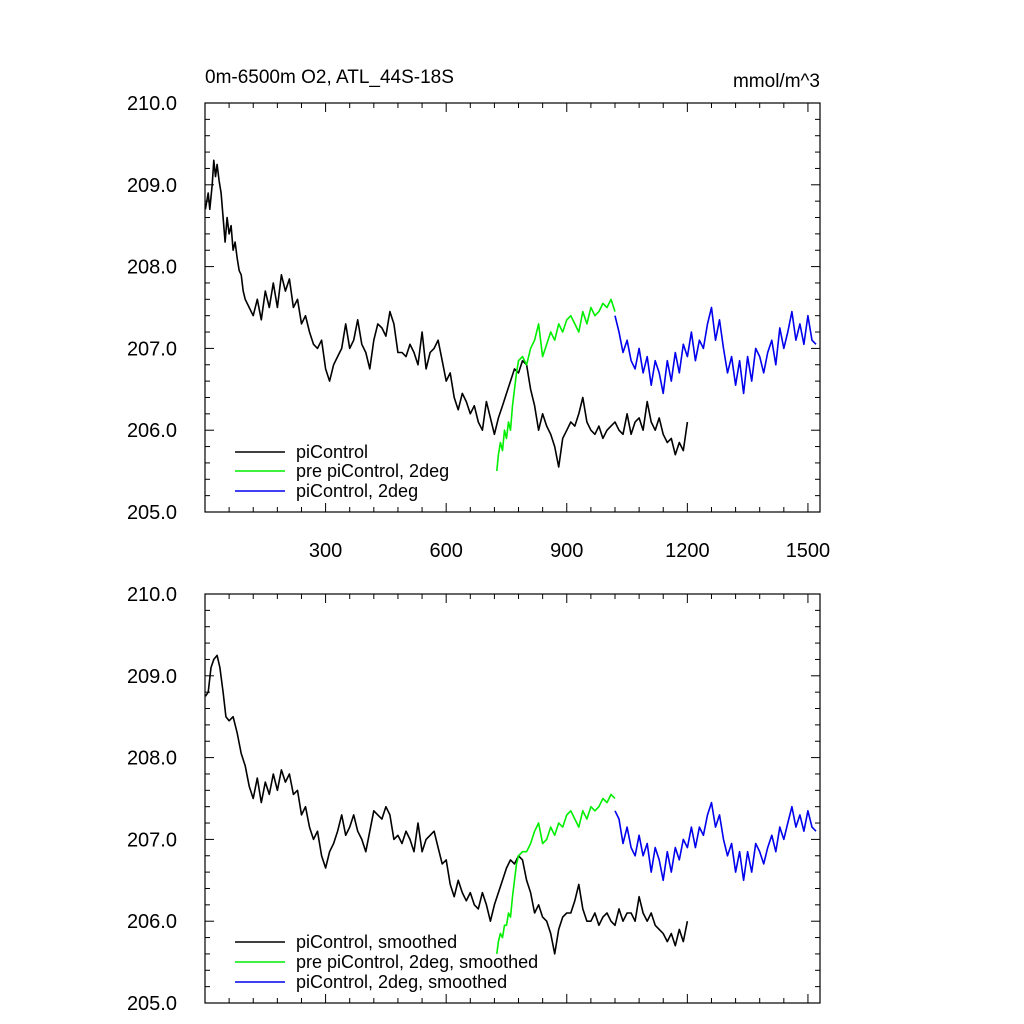  Describe the element at coordinates (372, 471) in the screenshot. I see `legend-label-pre-picontrol-2deg: pre piControl, 2deg` at that location.